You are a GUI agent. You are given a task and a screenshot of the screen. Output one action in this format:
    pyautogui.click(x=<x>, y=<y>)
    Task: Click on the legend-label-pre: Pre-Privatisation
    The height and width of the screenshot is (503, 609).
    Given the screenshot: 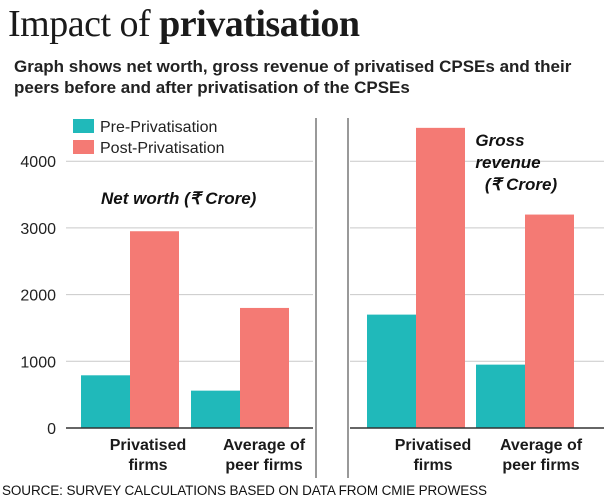 What is the action you would take?
    pyautogui.click(x=158, y=127)
    